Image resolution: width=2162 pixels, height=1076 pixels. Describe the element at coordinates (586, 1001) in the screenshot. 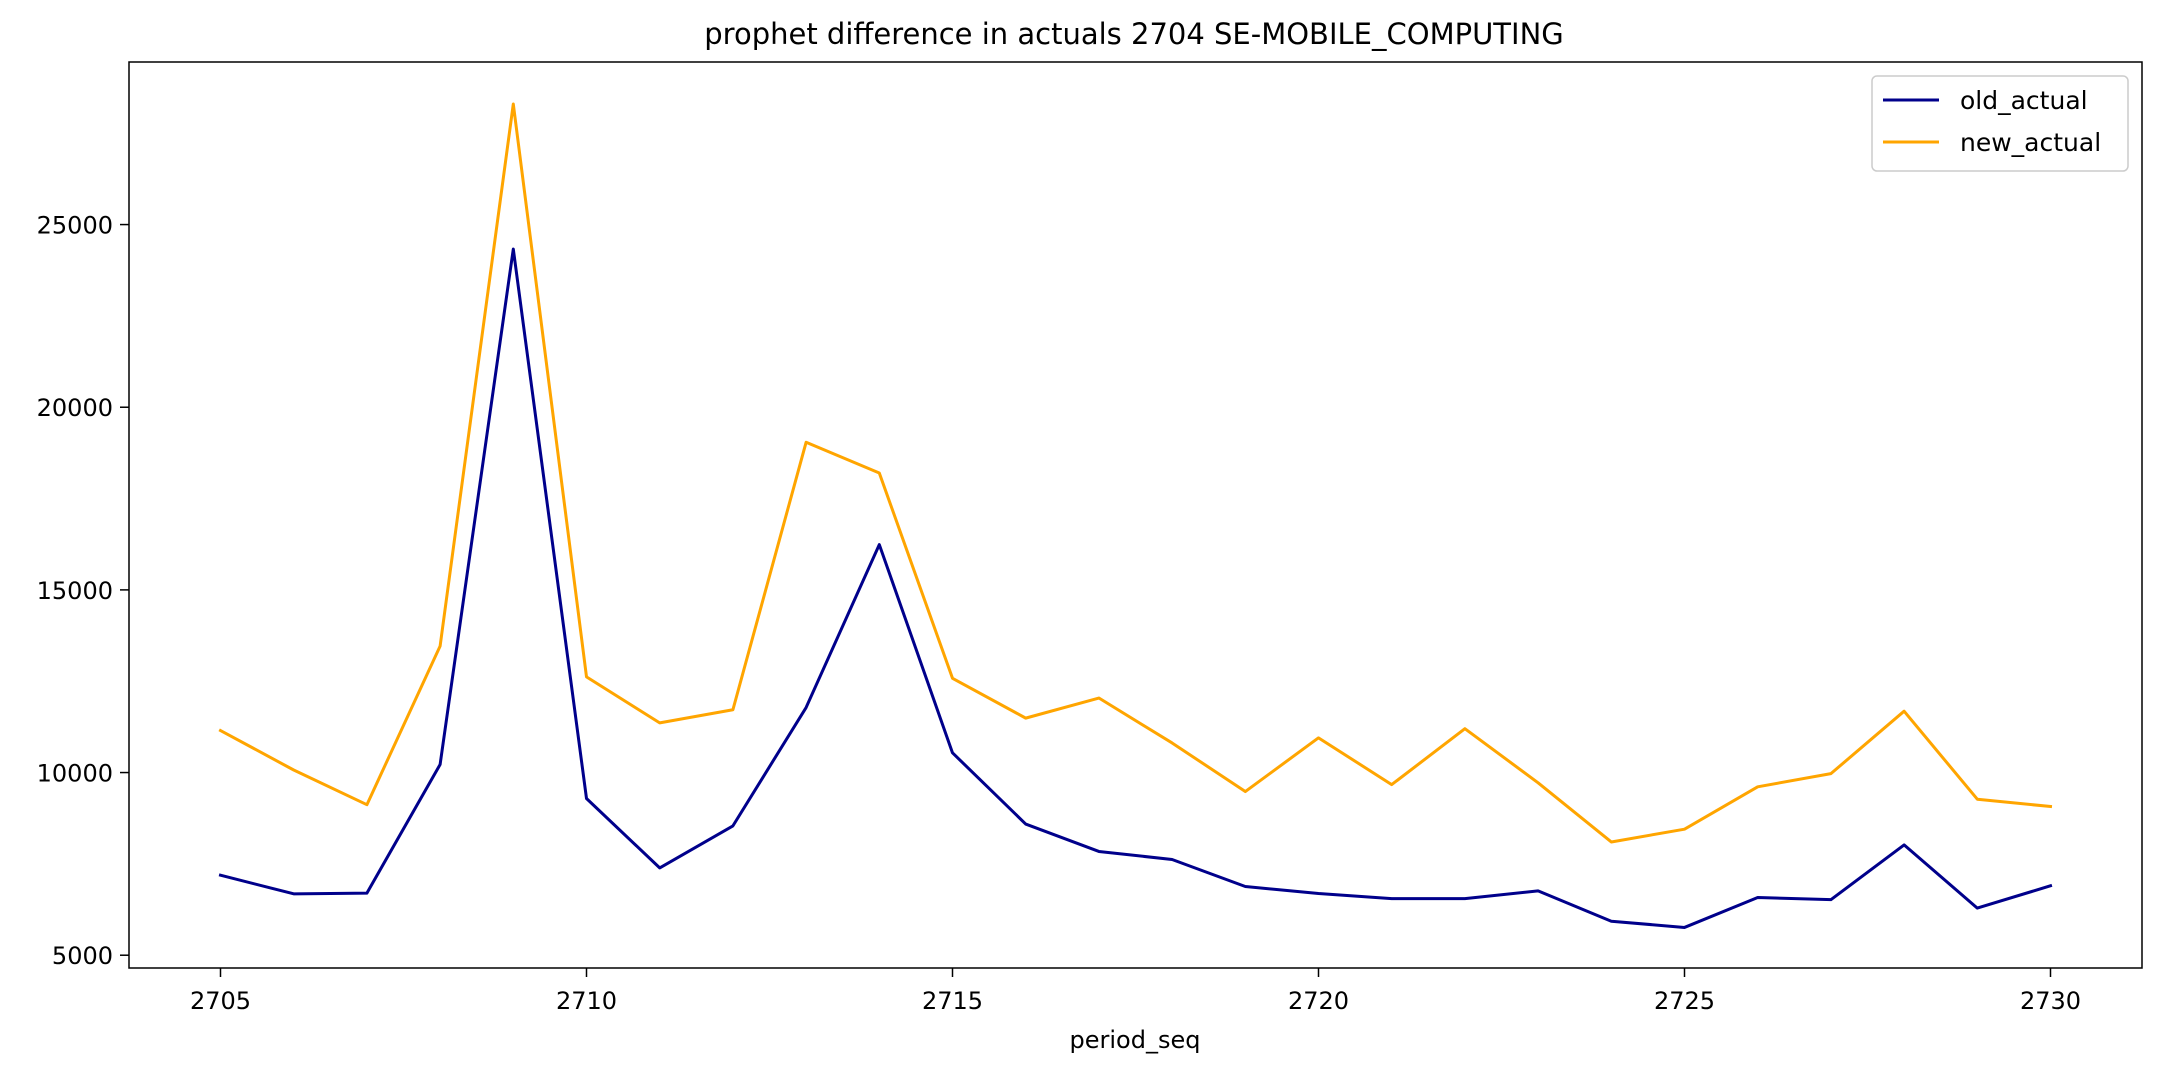

I see `x-tick-label: 2710` at that location.